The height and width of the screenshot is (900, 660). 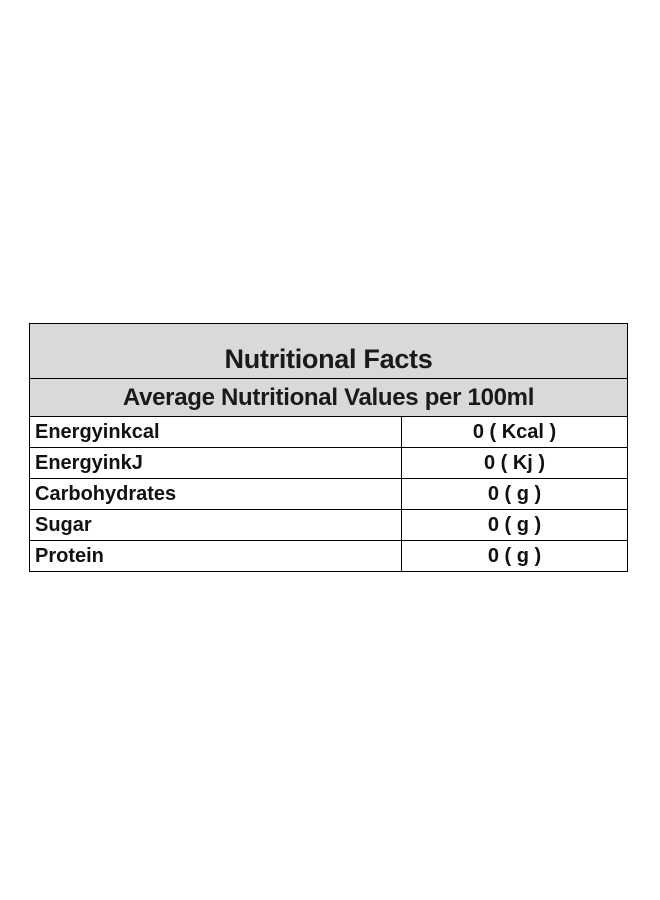 I want to click on table-subtitle: Average Nutritional Values per 100ml, so click(x=328, y=397).